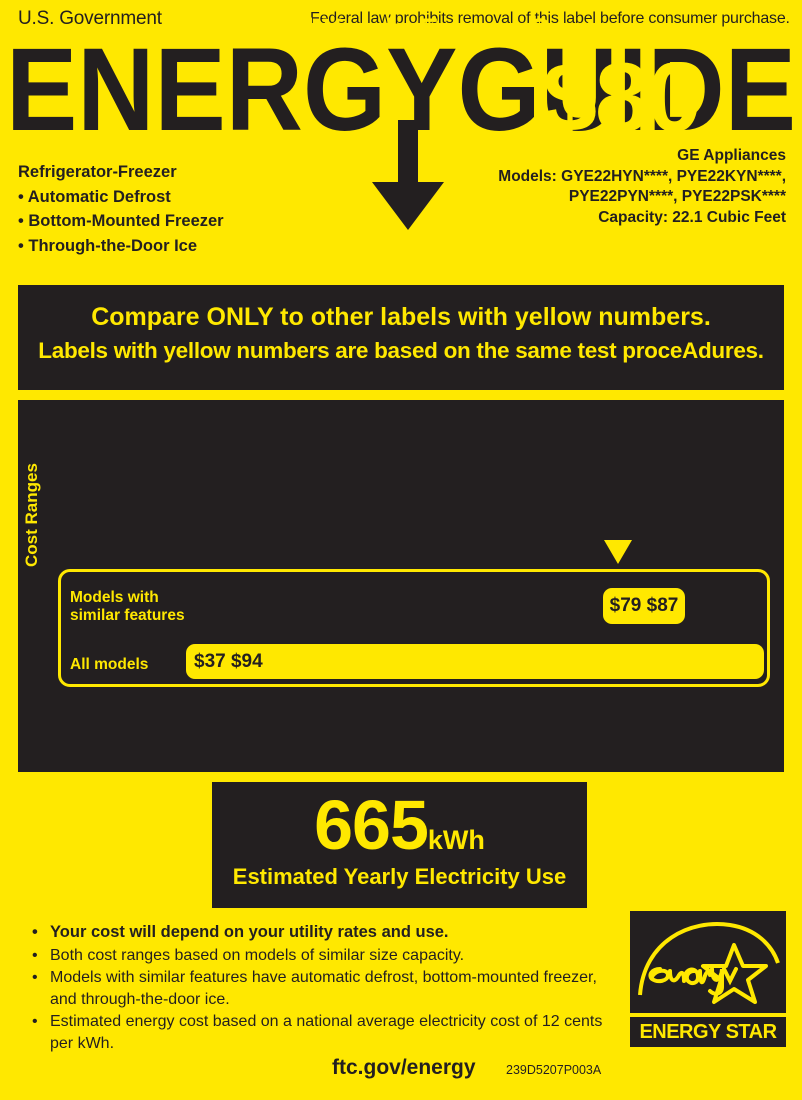 The image size is (802, 1100). Describe the element at coordinates (109, 664) in the screenshot. I see `all-models-caption: All models` at that location.